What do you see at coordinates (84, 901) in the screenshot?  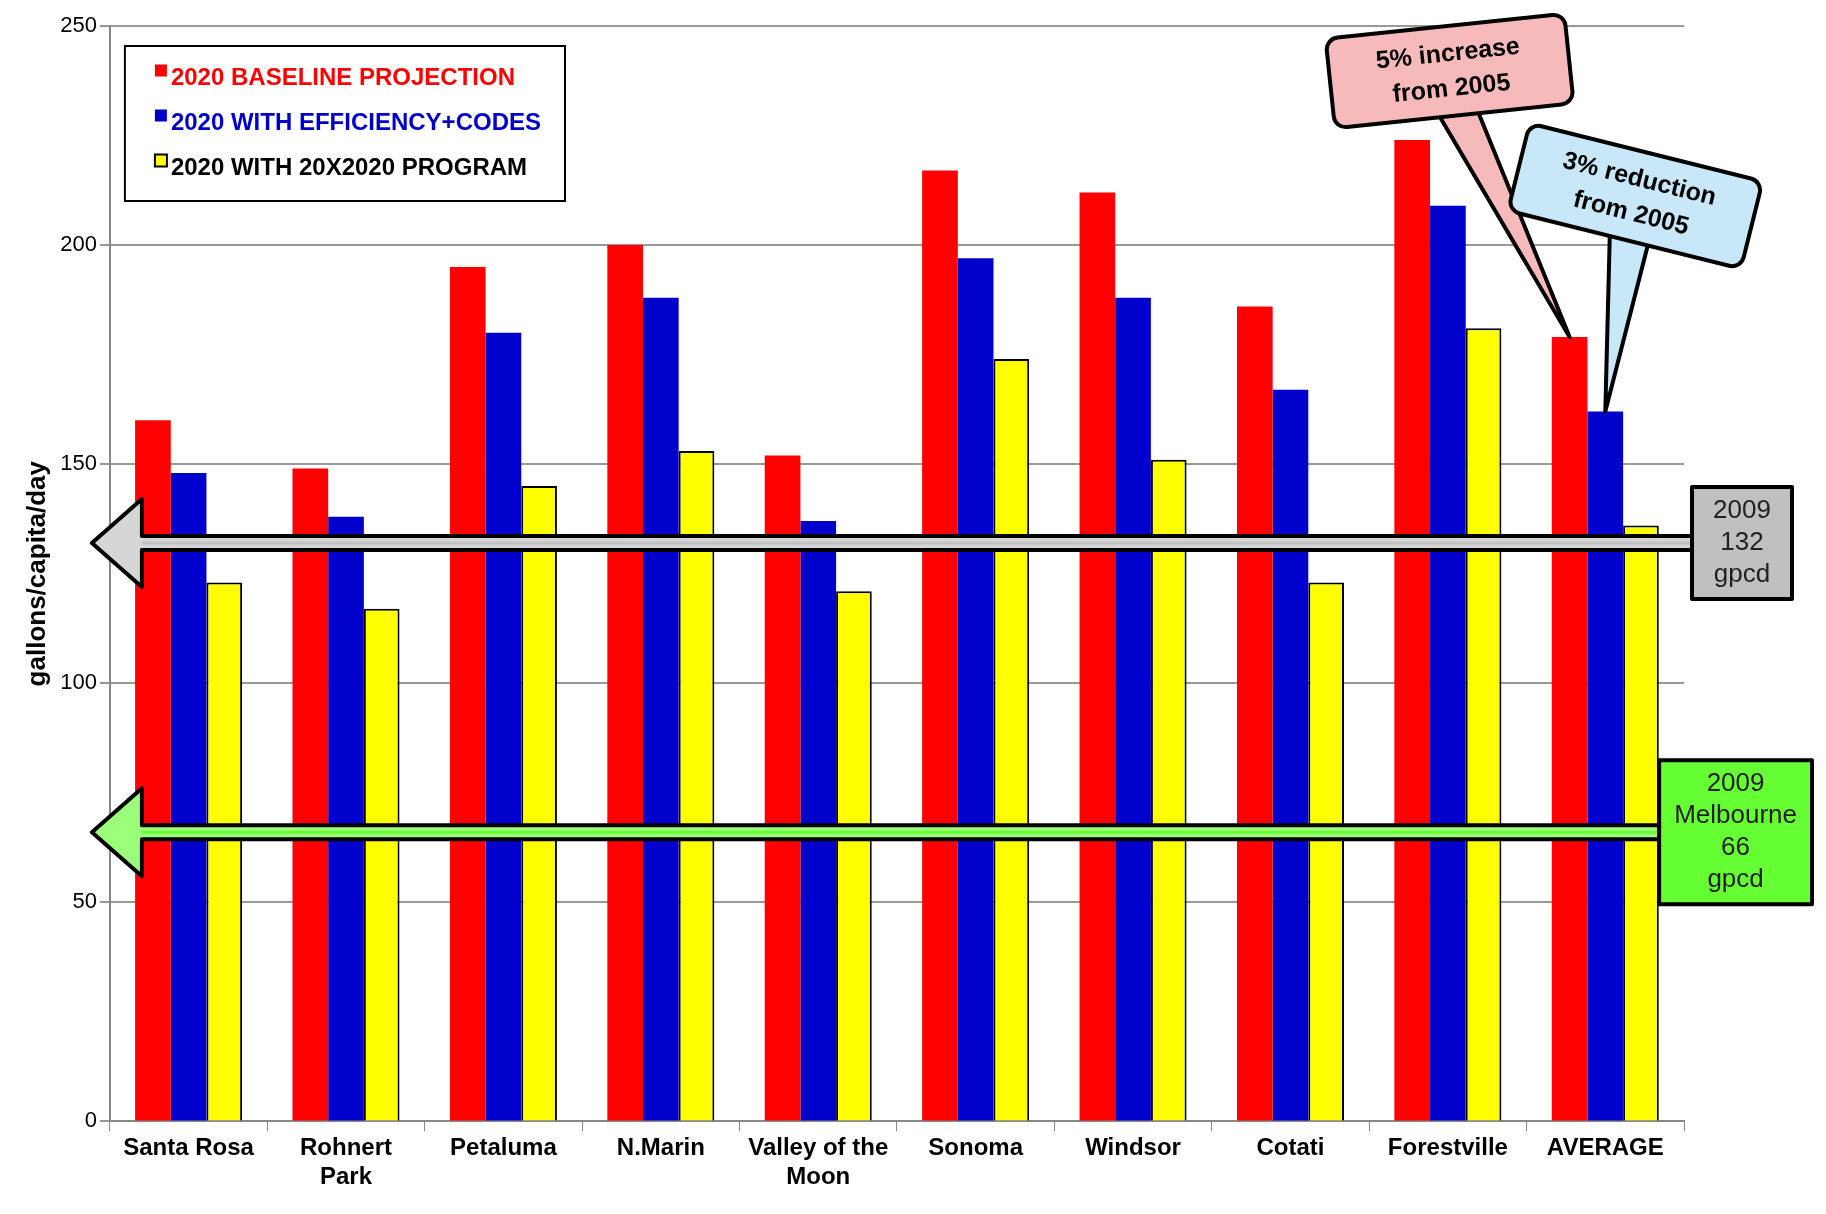 I see `y-tick-label: 50` at bounding box center [84, 901].